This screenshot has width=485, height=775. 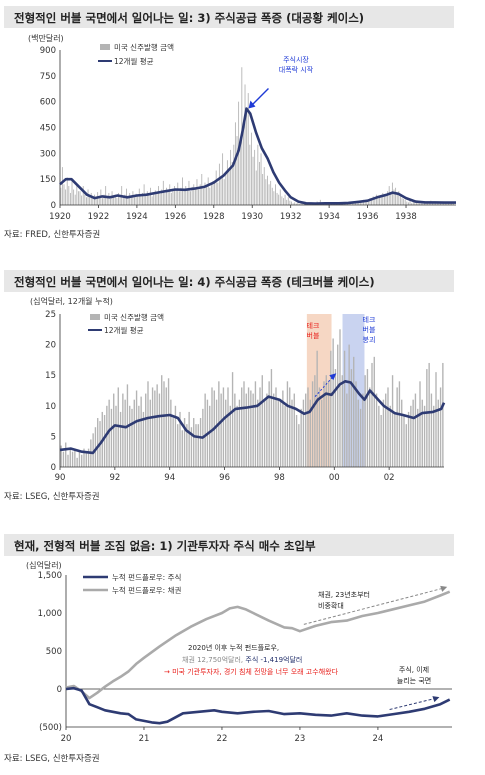 I want to click on x-tick-label: 02, so click(x=389, y=478).